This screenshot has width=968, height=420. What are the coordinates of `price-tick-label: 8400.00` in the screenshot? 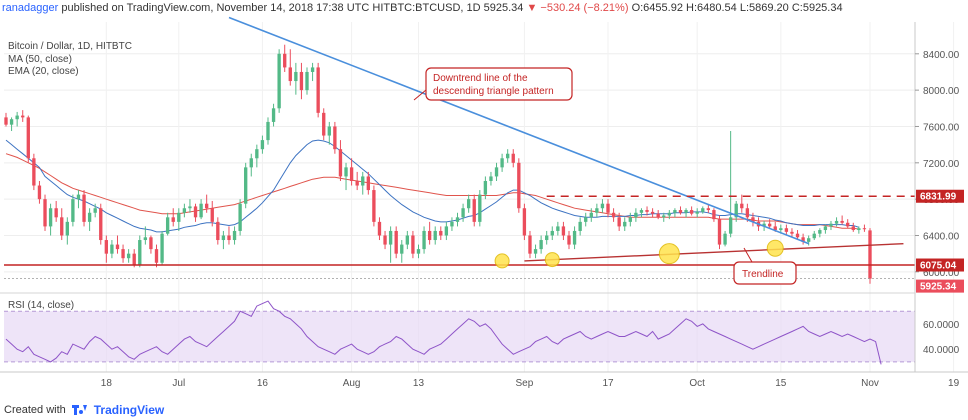 It's located at (941, 55).